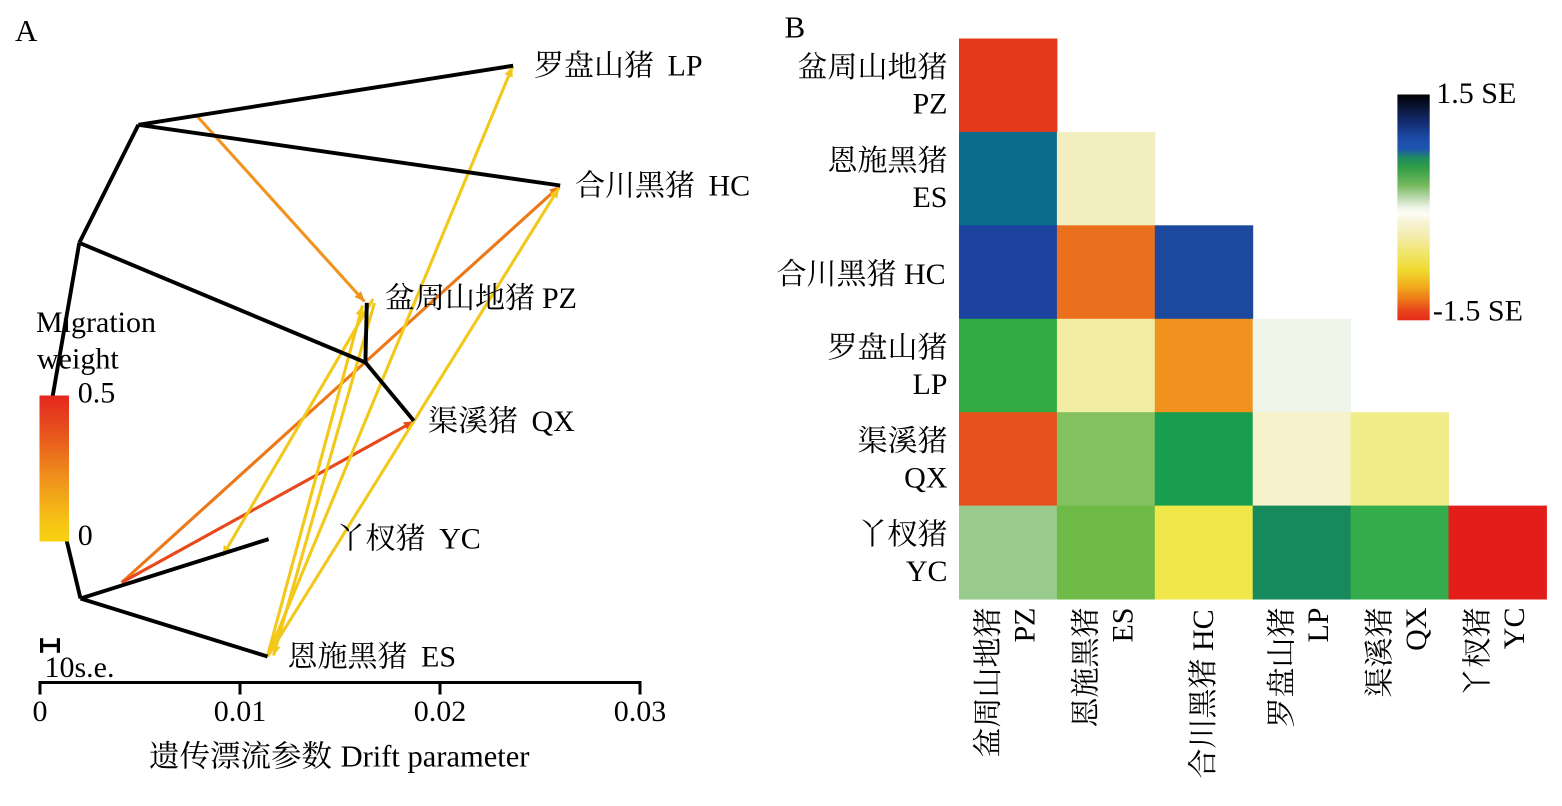  Describe the element at coordinates (97, 393) in the screenshot. I see `svg-text: 0.5` at that location.